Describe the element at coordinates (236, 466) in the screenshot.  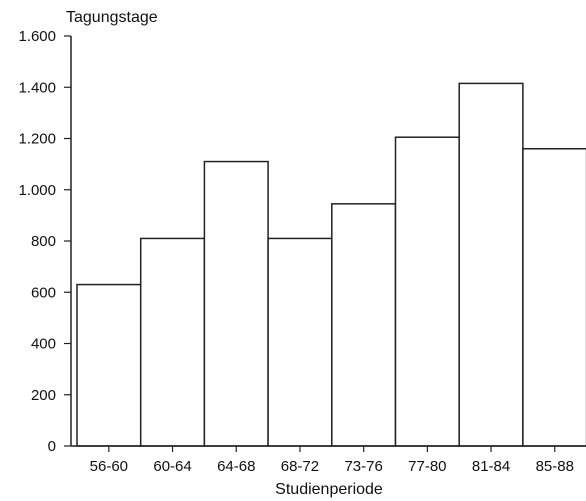
I see `x-tick-label: 64-68` at that location.